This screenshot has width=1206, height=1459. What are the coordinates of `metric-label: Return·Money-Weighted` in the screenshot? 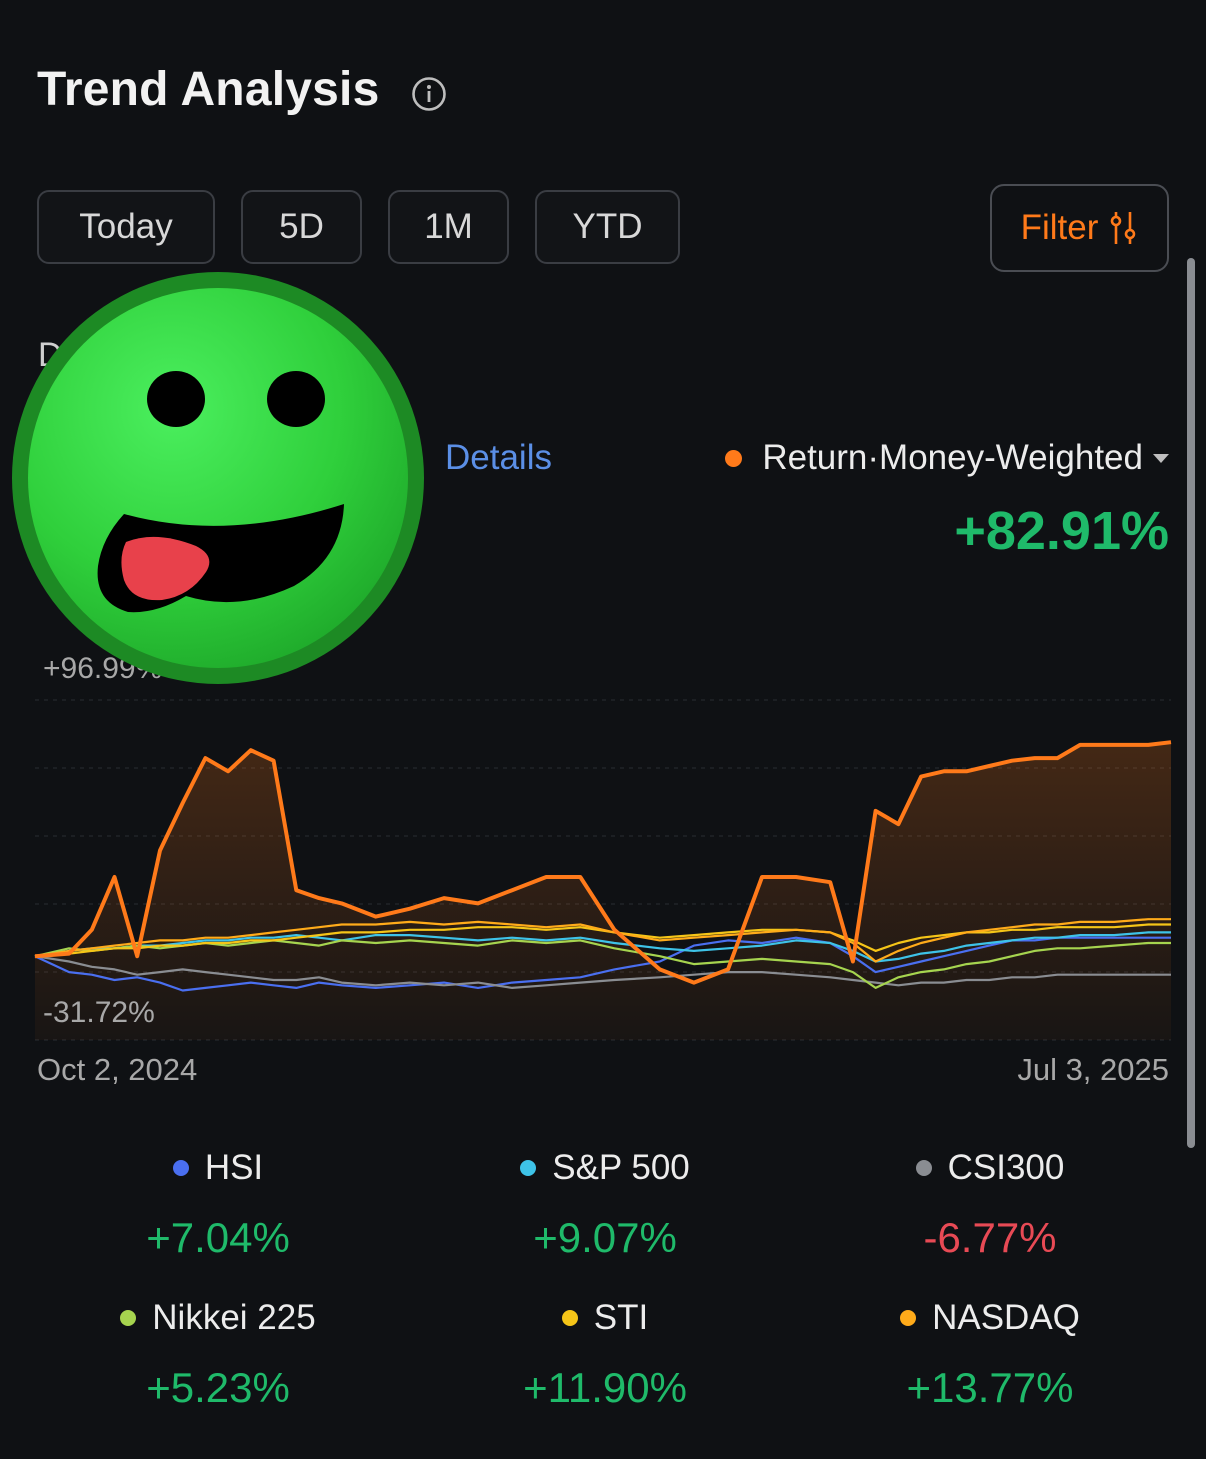 It's located at (952, 457).